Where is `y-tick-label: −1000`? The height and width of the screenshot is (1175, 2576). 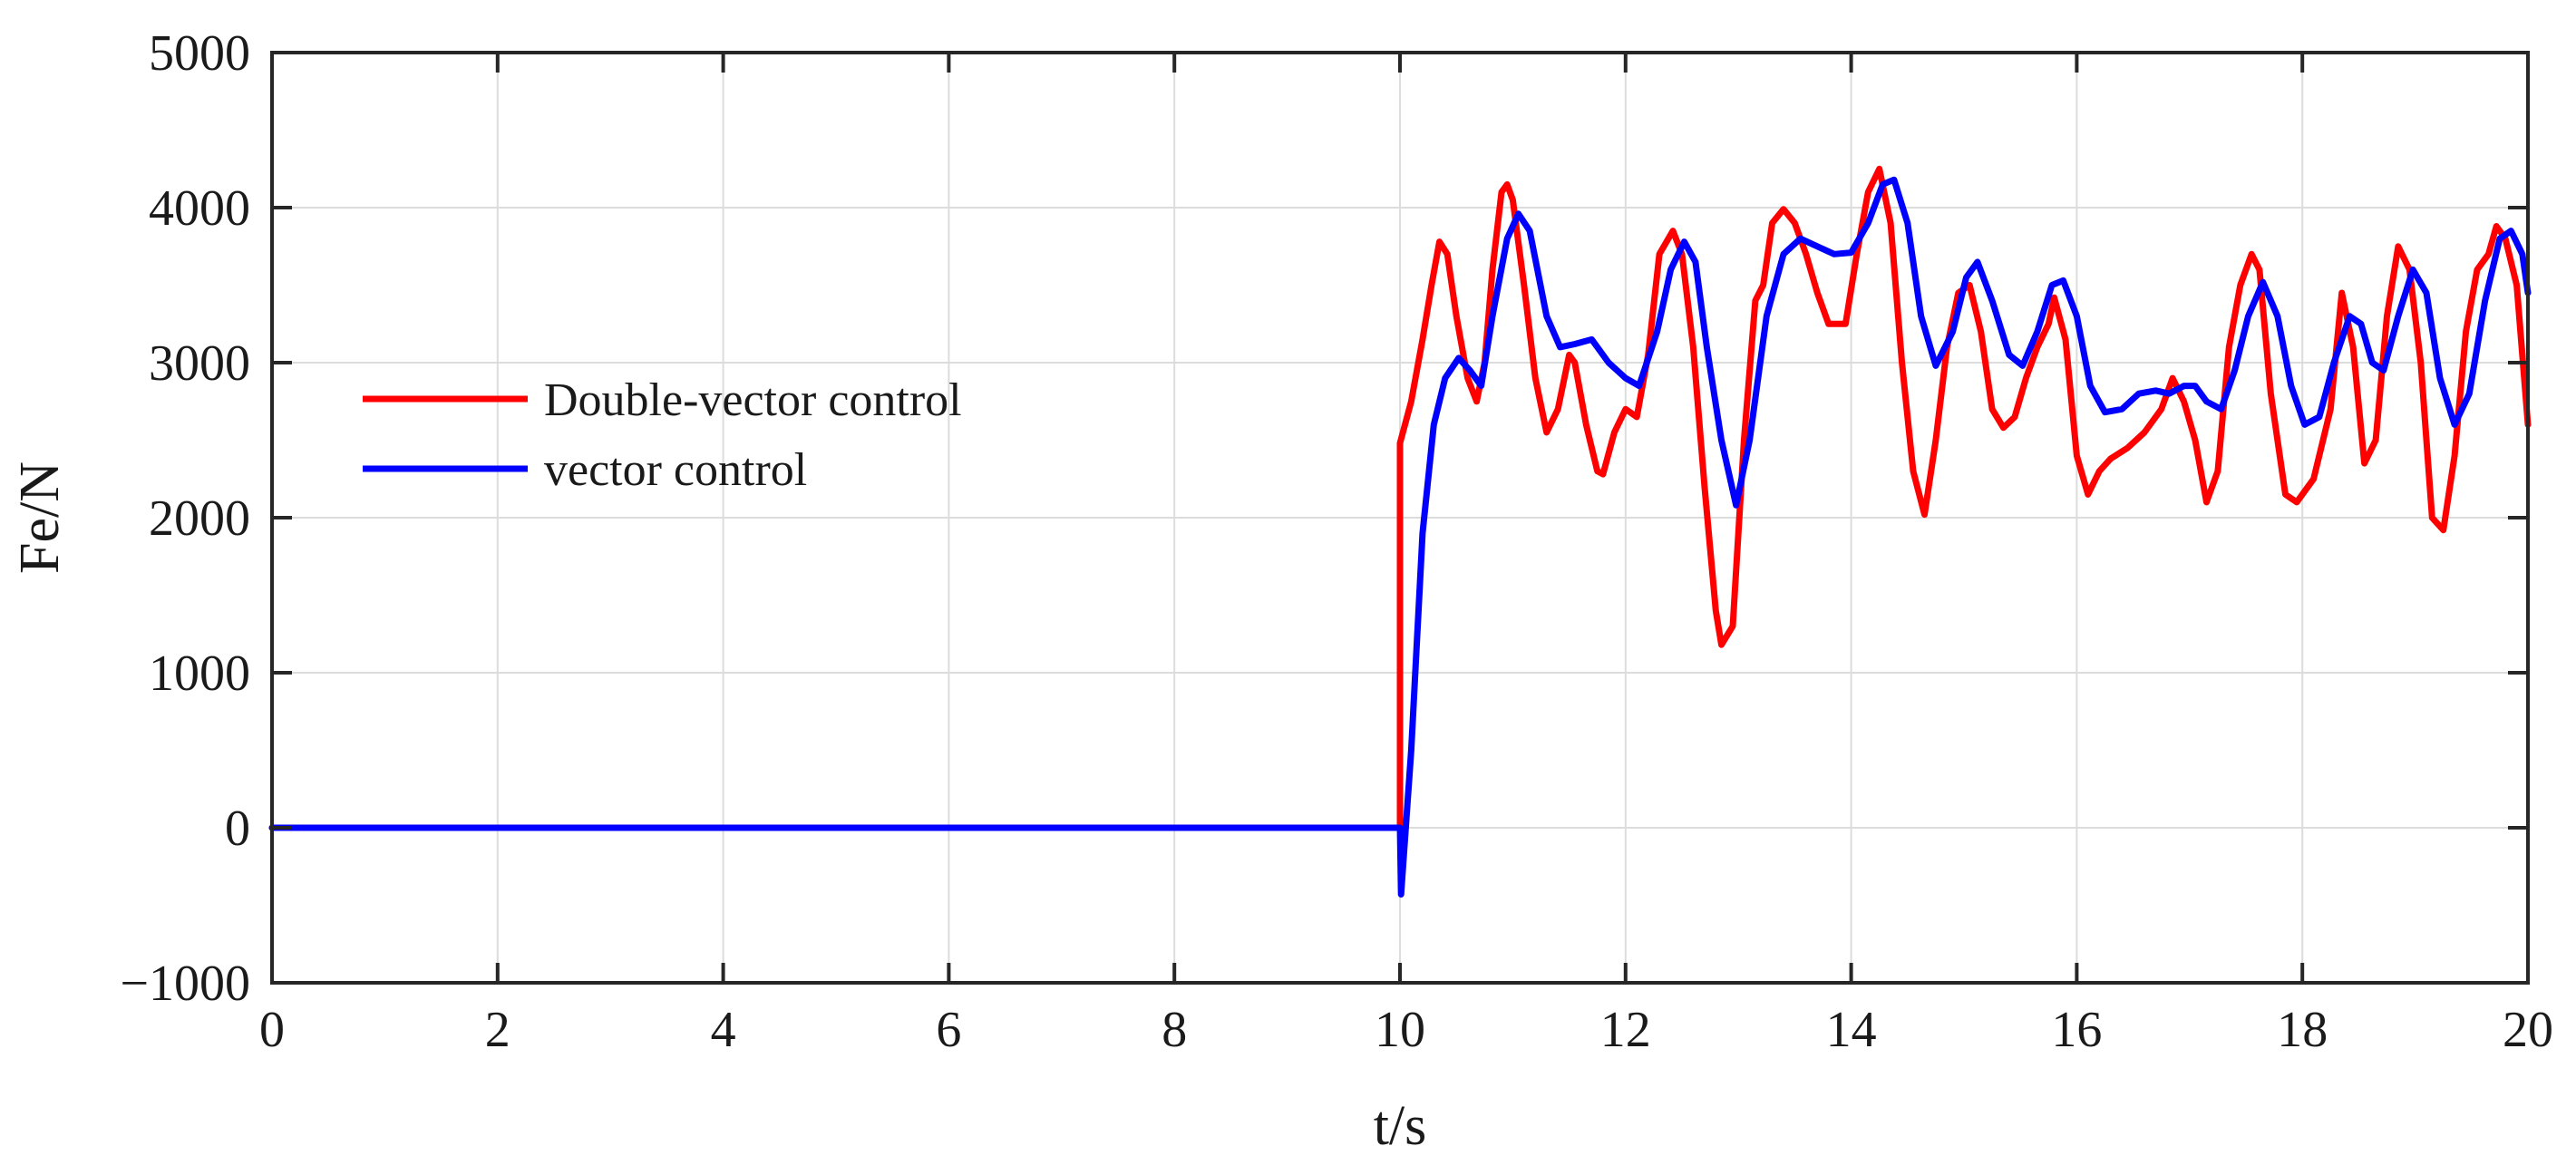
y-tick-label: −1000 is located at coordinates (185, 984).